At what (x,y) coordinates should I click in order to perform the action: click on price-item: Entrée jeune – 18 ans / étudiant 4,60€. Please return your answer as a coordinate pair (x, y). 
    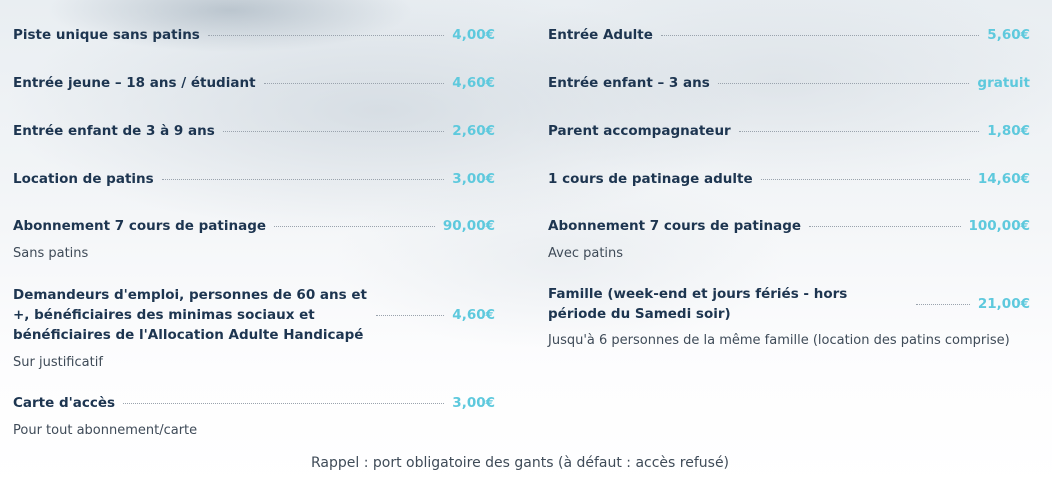
    Looking at the image, I should click on (254, 83).